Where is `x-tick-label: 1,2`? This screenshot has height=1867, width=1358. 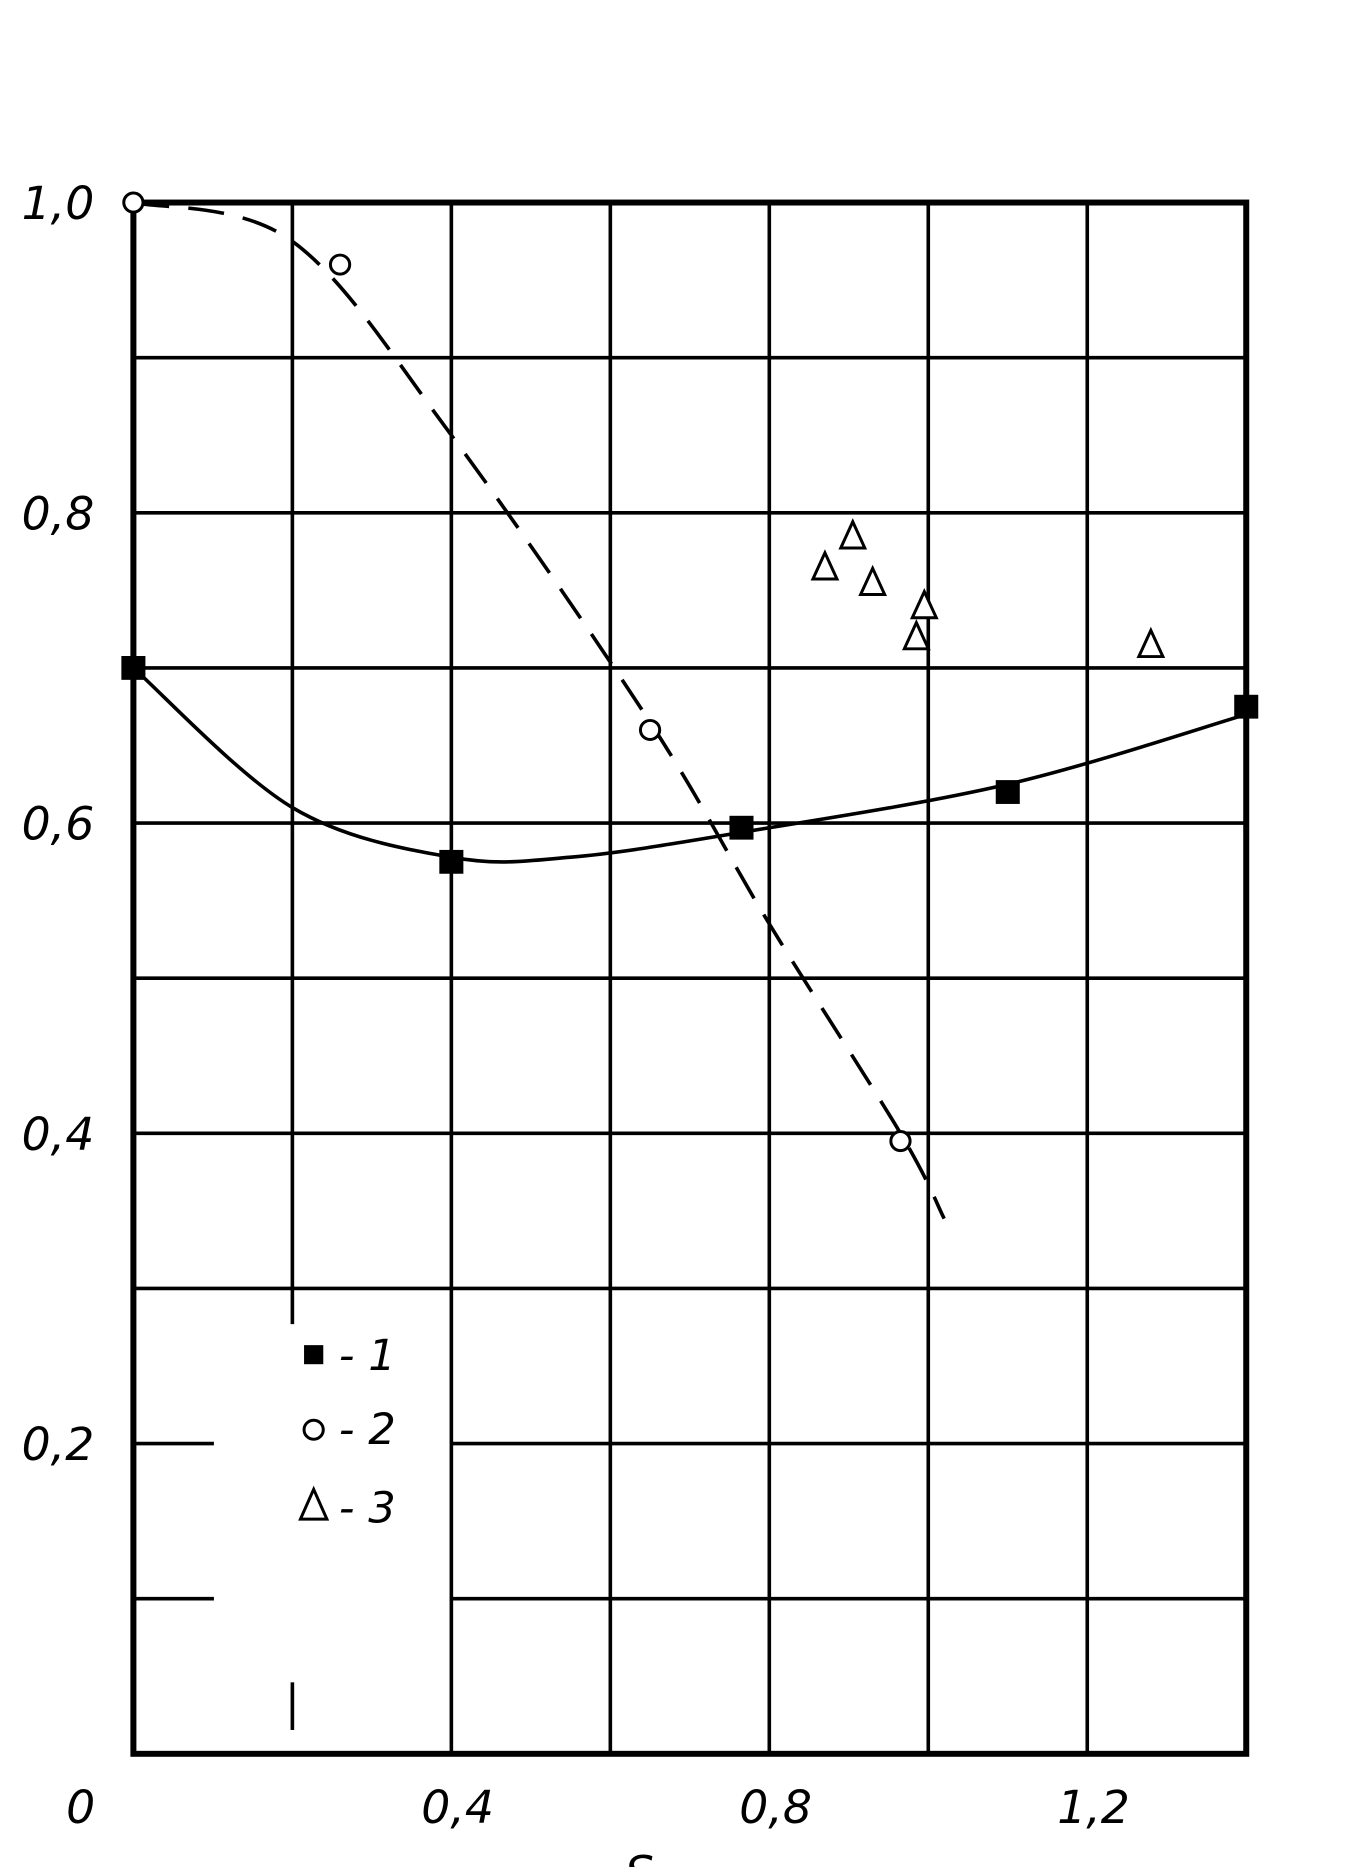 x-tick-label: 1,2 is located at coordinates (1093, 1807).